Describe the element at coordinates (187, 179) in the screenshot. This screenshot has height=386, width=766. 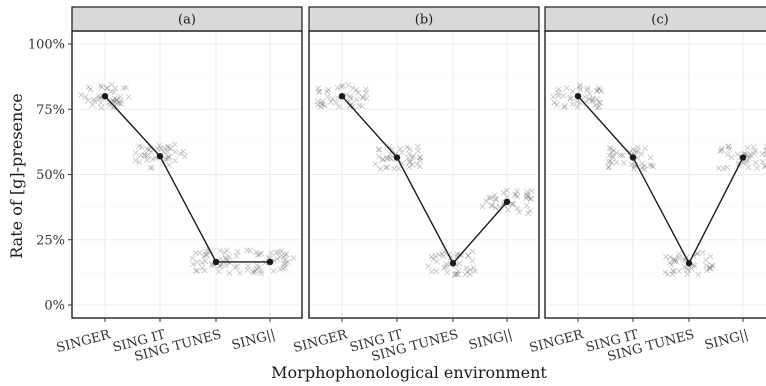
I see `mean-line` at that location.